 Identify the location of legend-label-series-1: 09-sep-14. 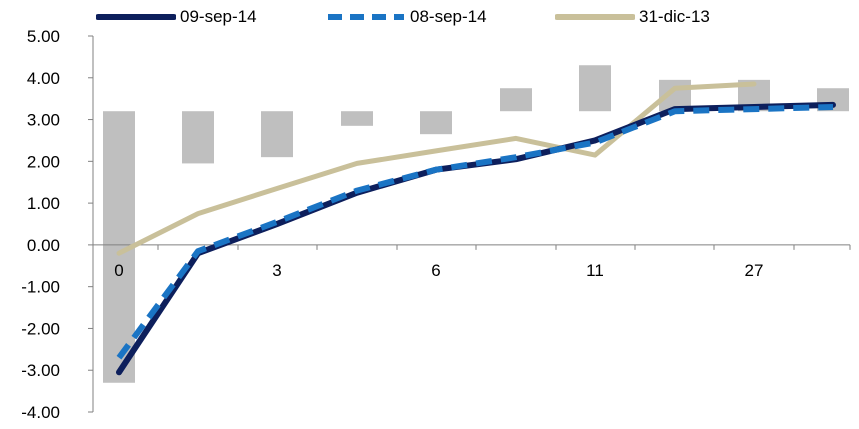
(218, 16).